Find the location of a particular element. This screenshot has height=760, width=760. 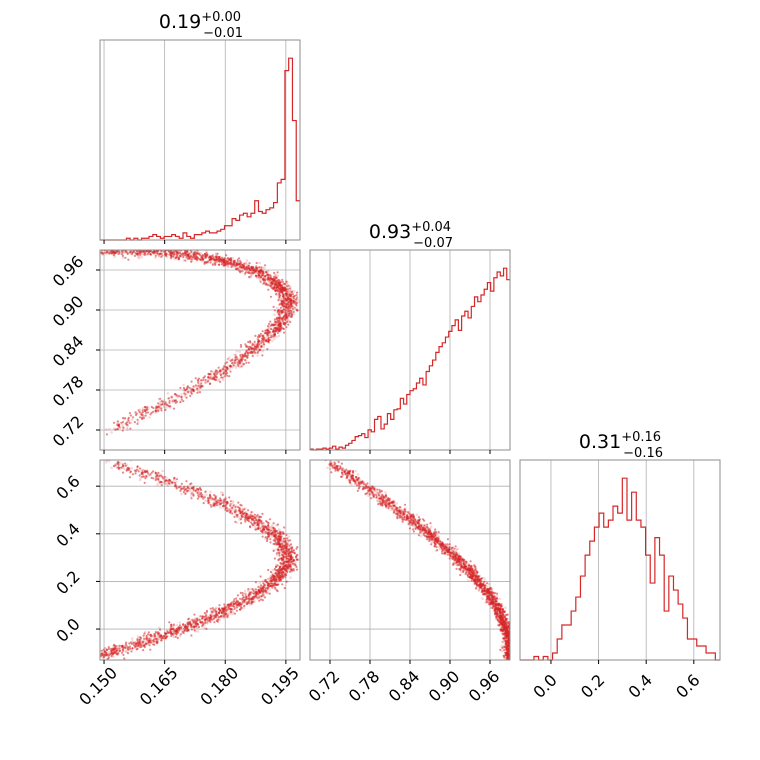

panel-frame is located at coordinates (620, 560).